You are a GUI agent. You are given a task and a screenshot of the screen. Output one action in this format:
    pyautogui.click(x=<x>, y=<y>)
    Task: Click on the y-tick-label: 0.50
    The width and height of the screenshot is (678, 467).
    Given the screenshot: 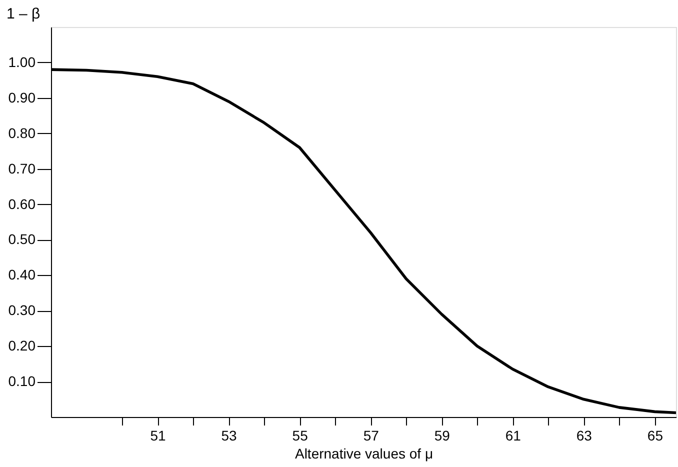 What is the action you would take?
    pyautogui.click(x=22, y=239)
    